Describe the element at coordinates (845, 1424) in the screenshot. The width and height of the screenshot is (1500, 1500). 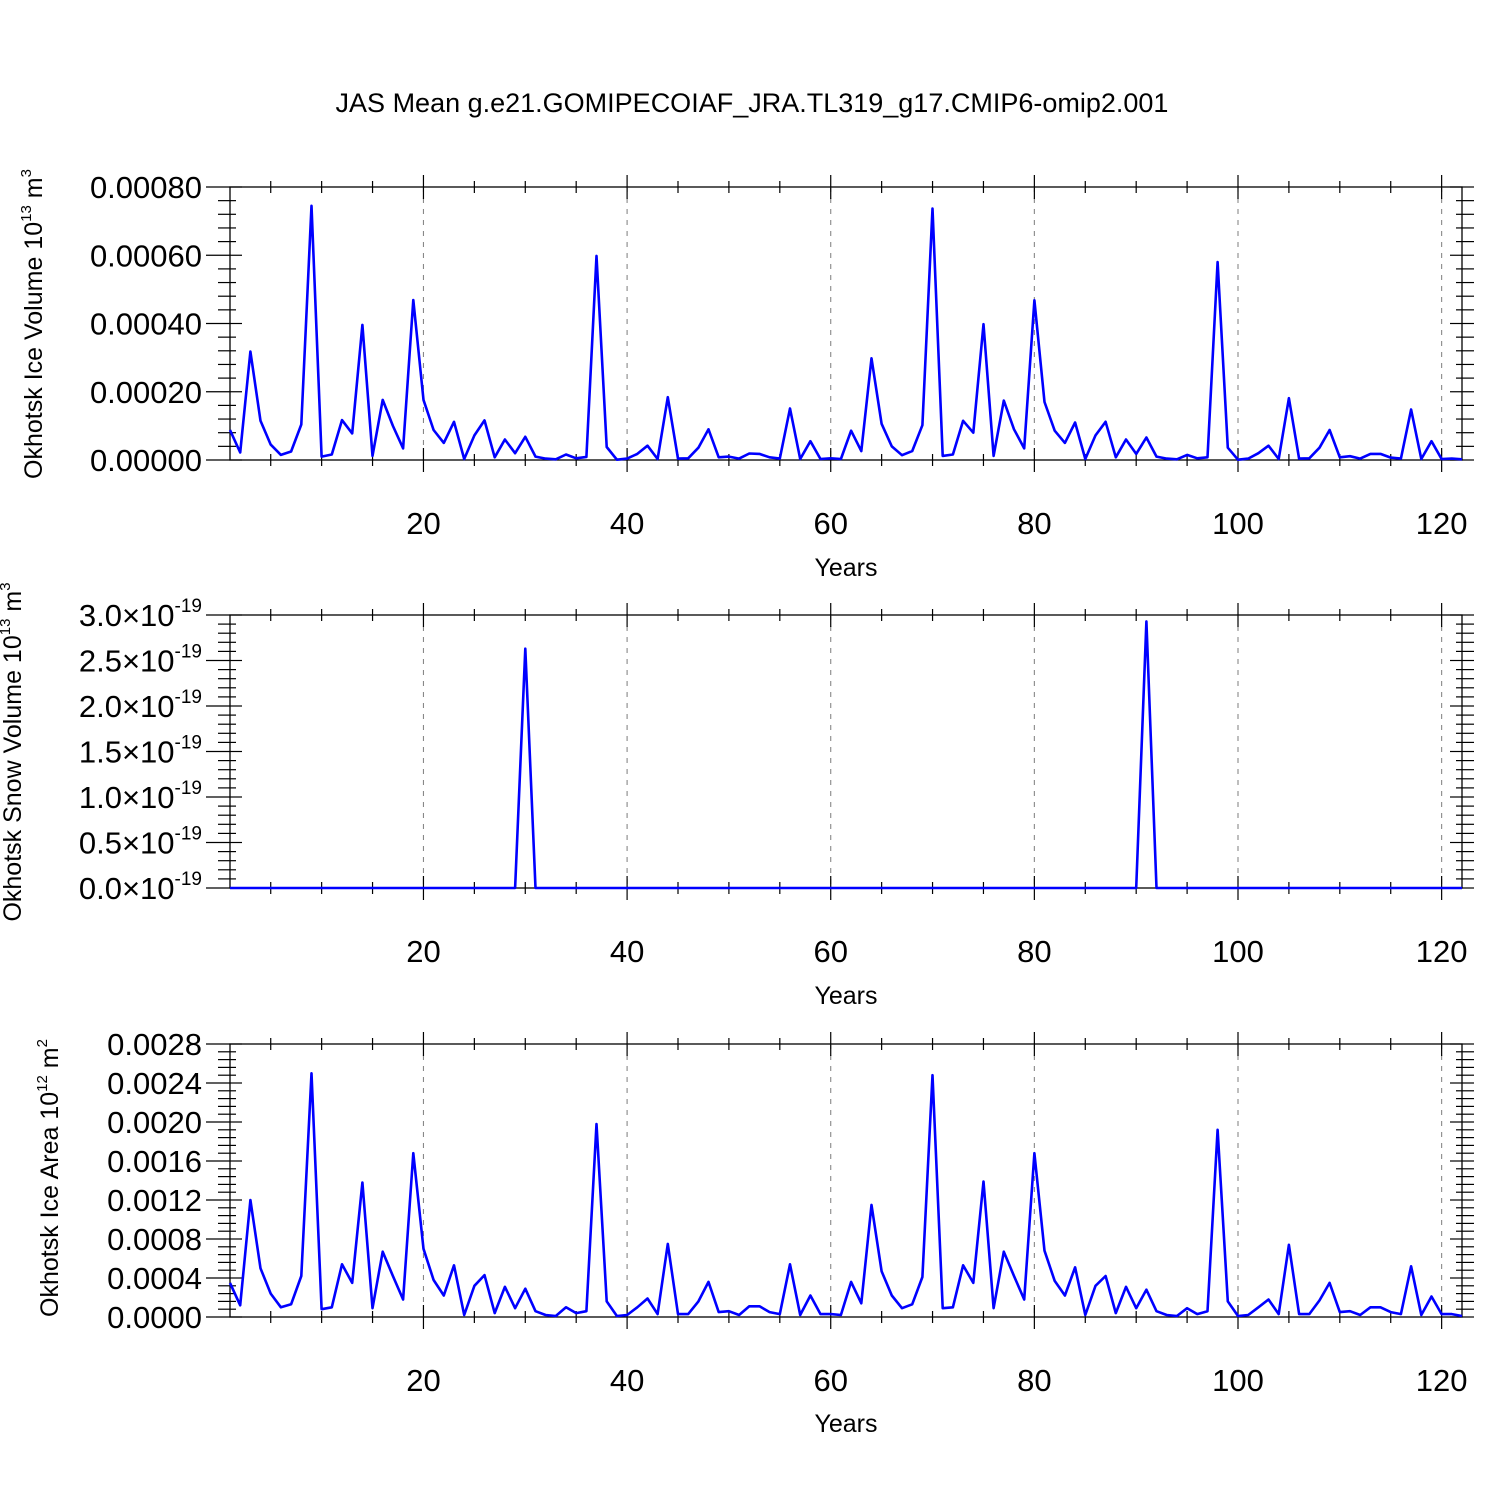
I see `ice-area-x-axis-title: Years` at that location.